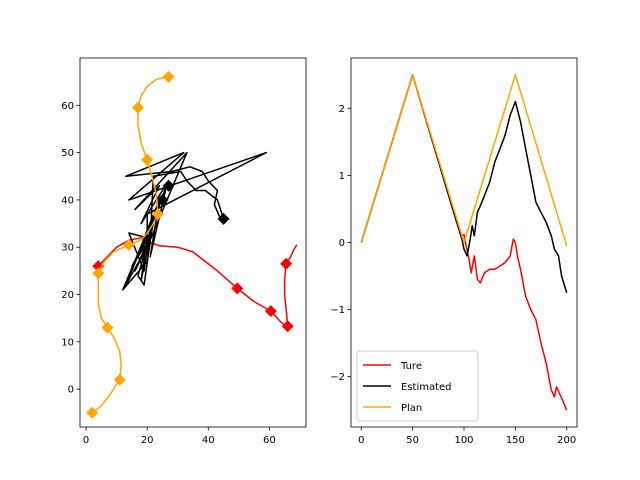  I want to click on x-tick-label: 100, so click(463, 440).